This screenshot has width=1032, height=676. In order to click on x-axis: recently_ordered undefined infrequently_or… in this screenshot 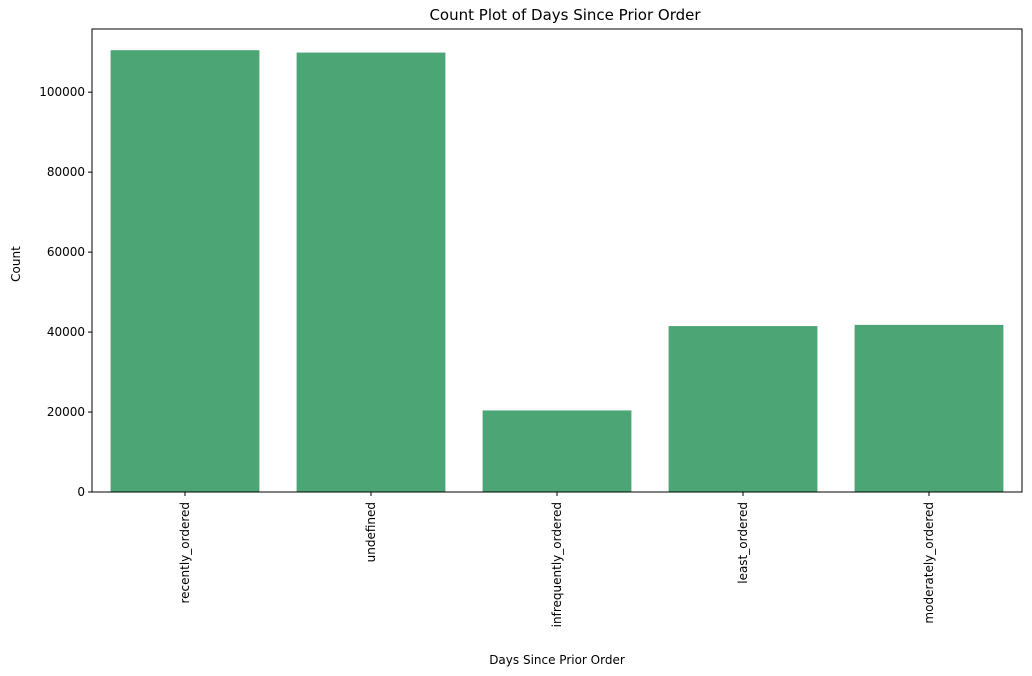, I will do `click(557, 559)`.